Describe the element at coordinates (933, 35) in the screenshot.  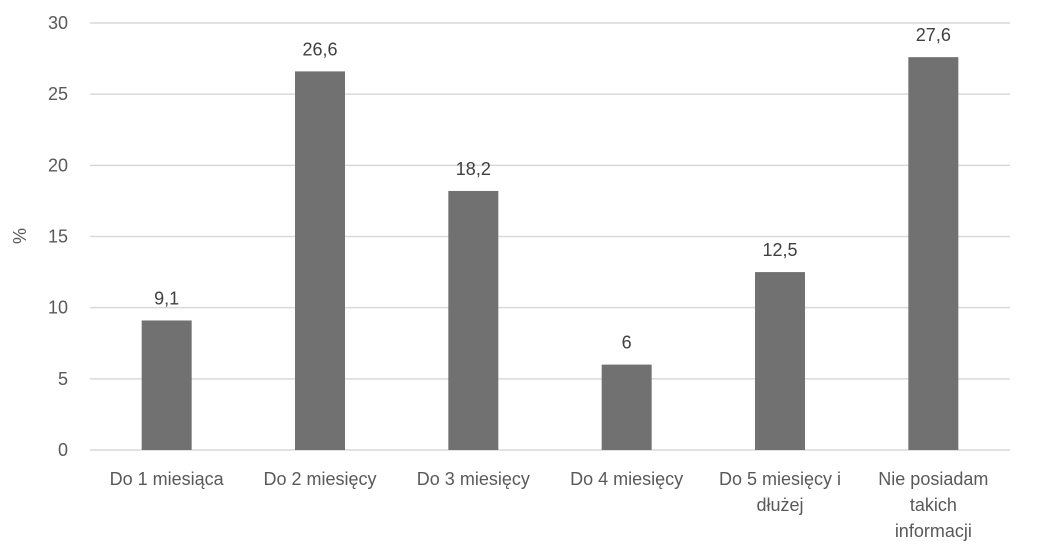
I see `data-label: 27,6` at that location.